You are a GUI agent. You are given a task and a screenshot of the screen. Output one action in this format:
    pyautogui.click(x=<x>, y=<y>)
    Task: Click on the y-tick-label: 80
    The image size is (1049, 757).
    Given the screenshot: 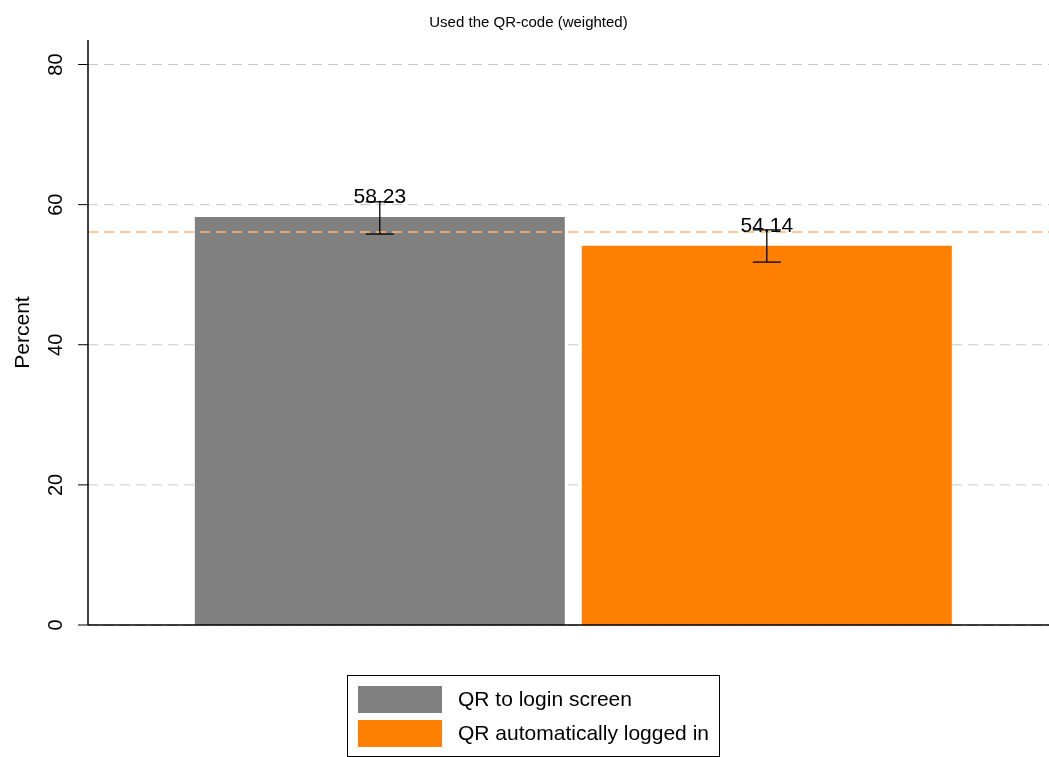 What is the action you would take?
    pyautogui.click(x=55, y=64)
    